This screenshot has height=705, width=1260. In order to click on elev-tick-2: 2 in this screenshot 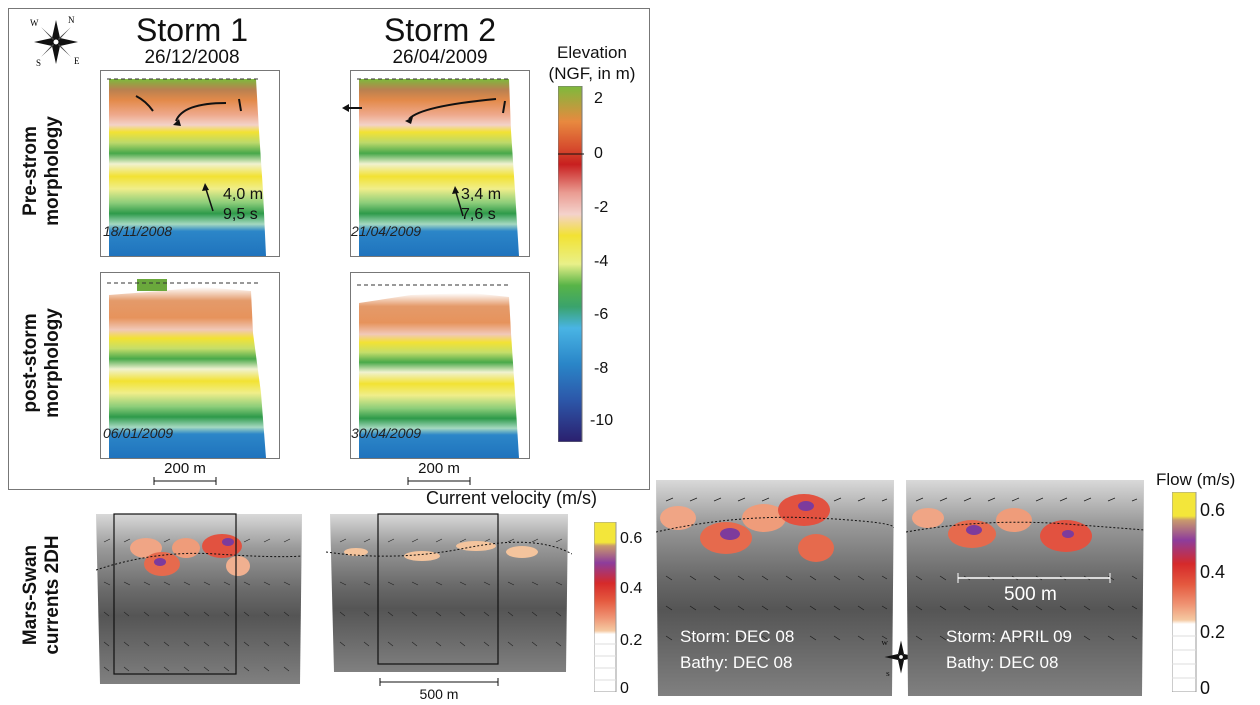, I will do `click(598, 98)`.